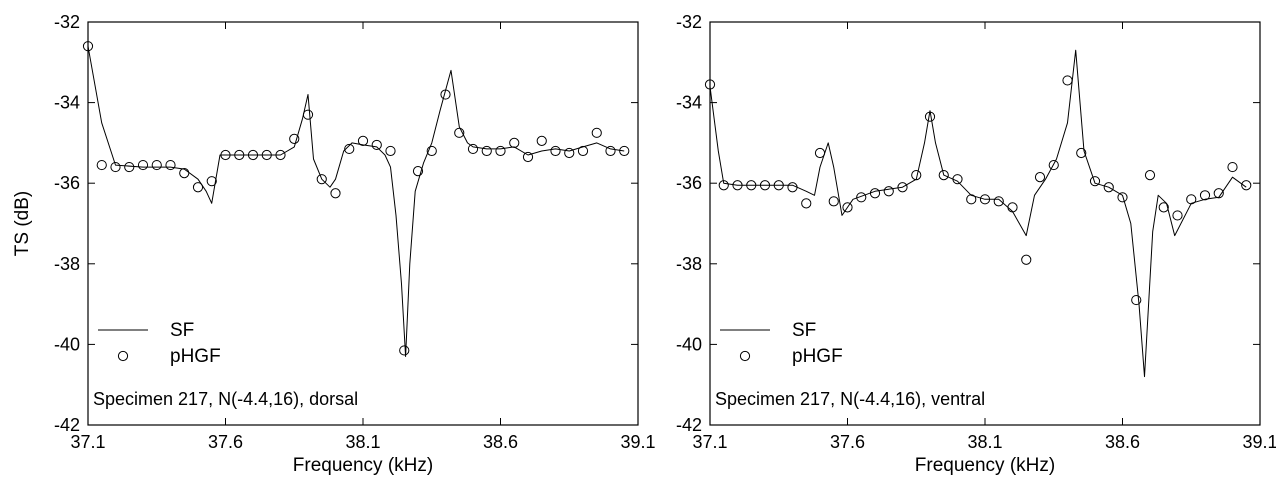 The image size is (1276, 492). I want to click on specimen-annotation: Specimen 217, N(-4.4,16), ventral, so click(850, 399).